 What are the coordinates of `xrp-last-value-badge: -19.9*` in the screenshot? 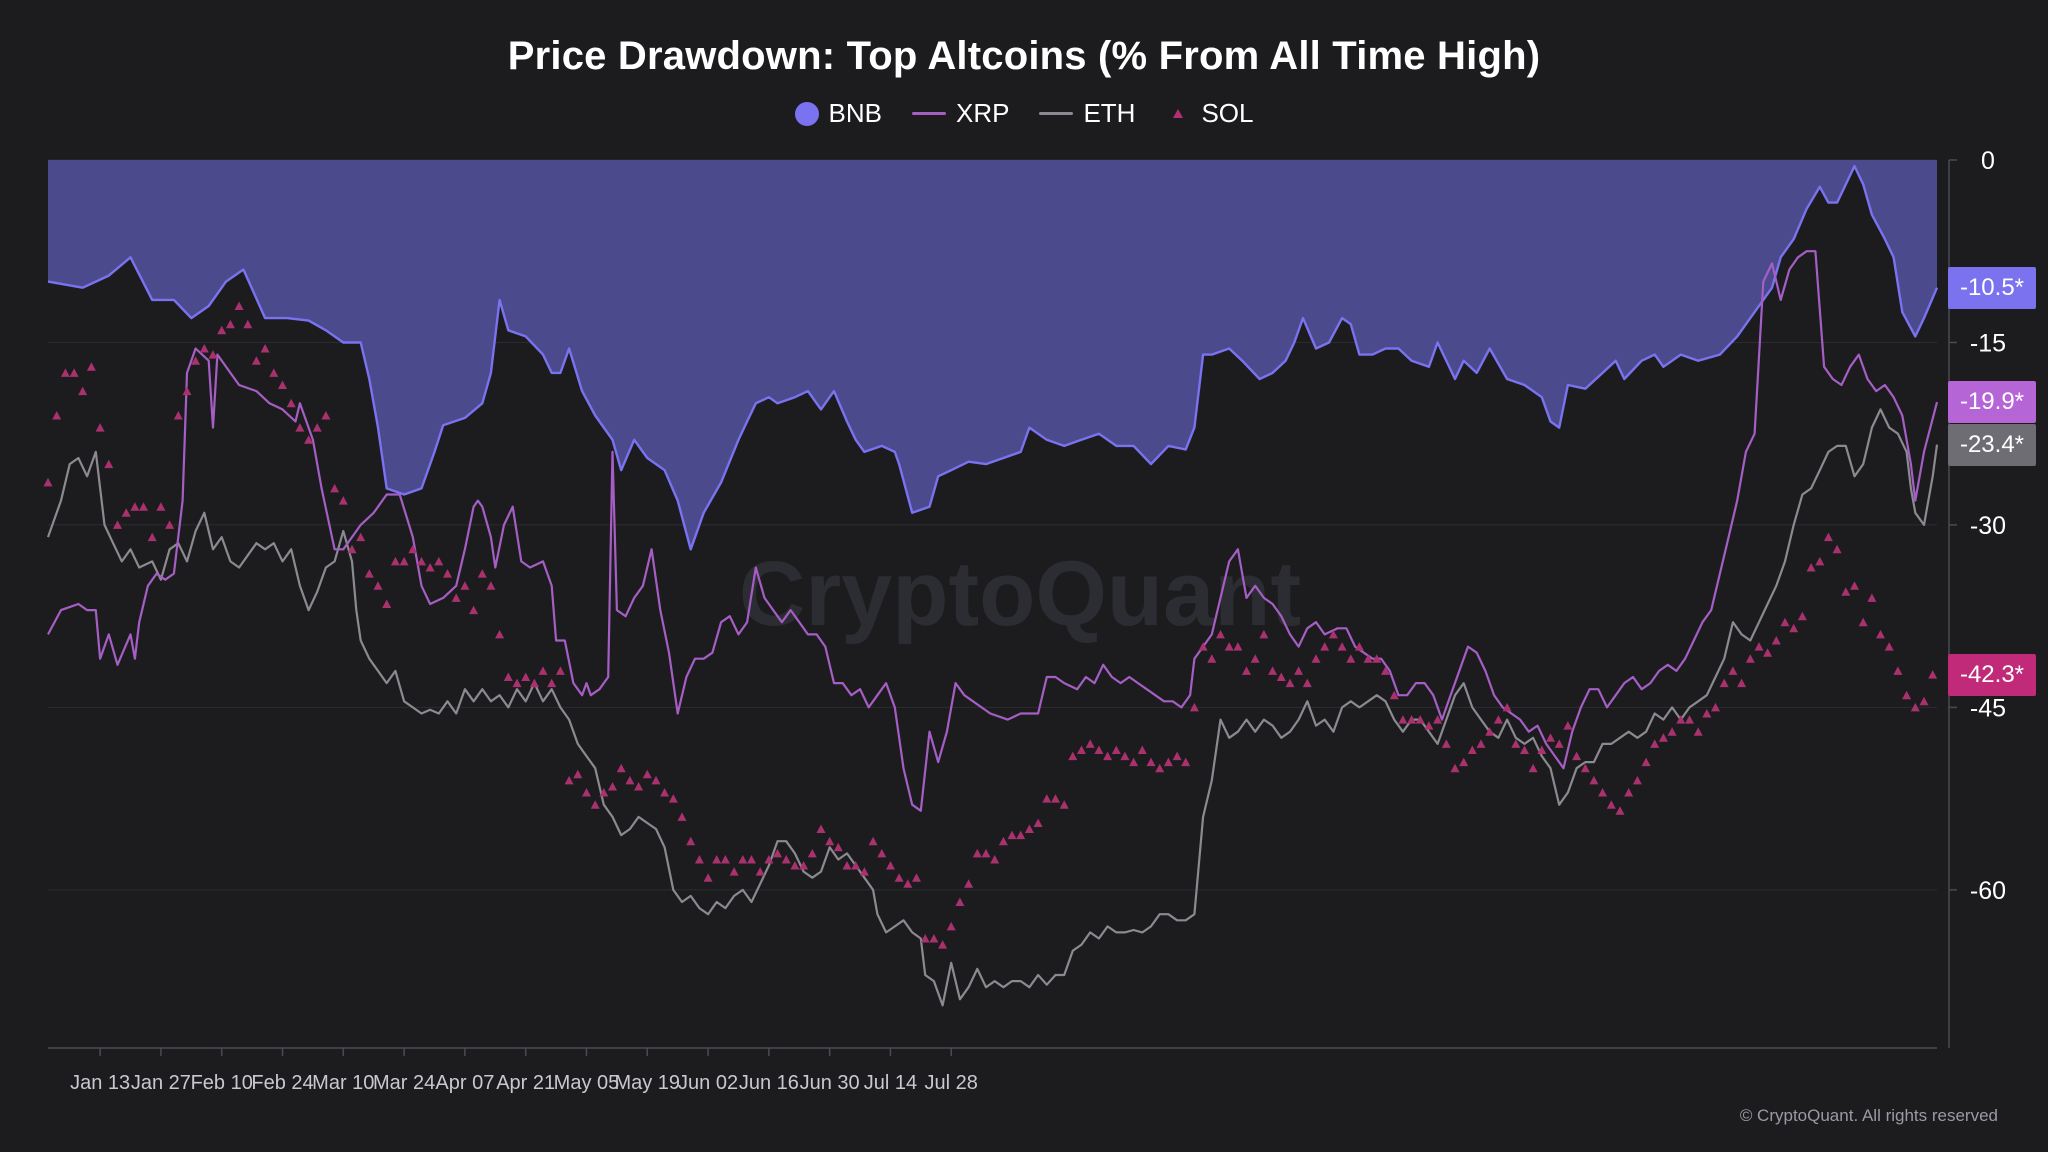 It's located at (1992, 402).